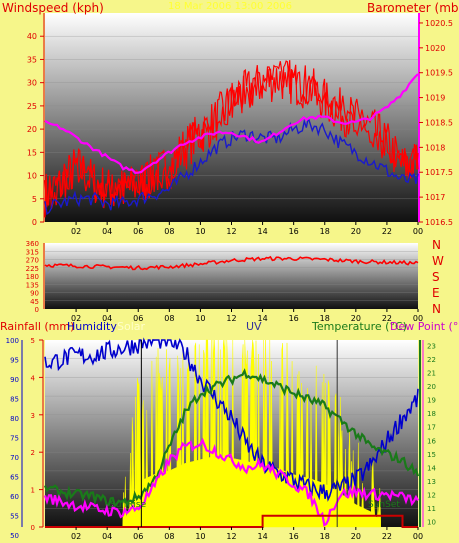  I want to click on direction-tick-label: 360, so click(32, 244).